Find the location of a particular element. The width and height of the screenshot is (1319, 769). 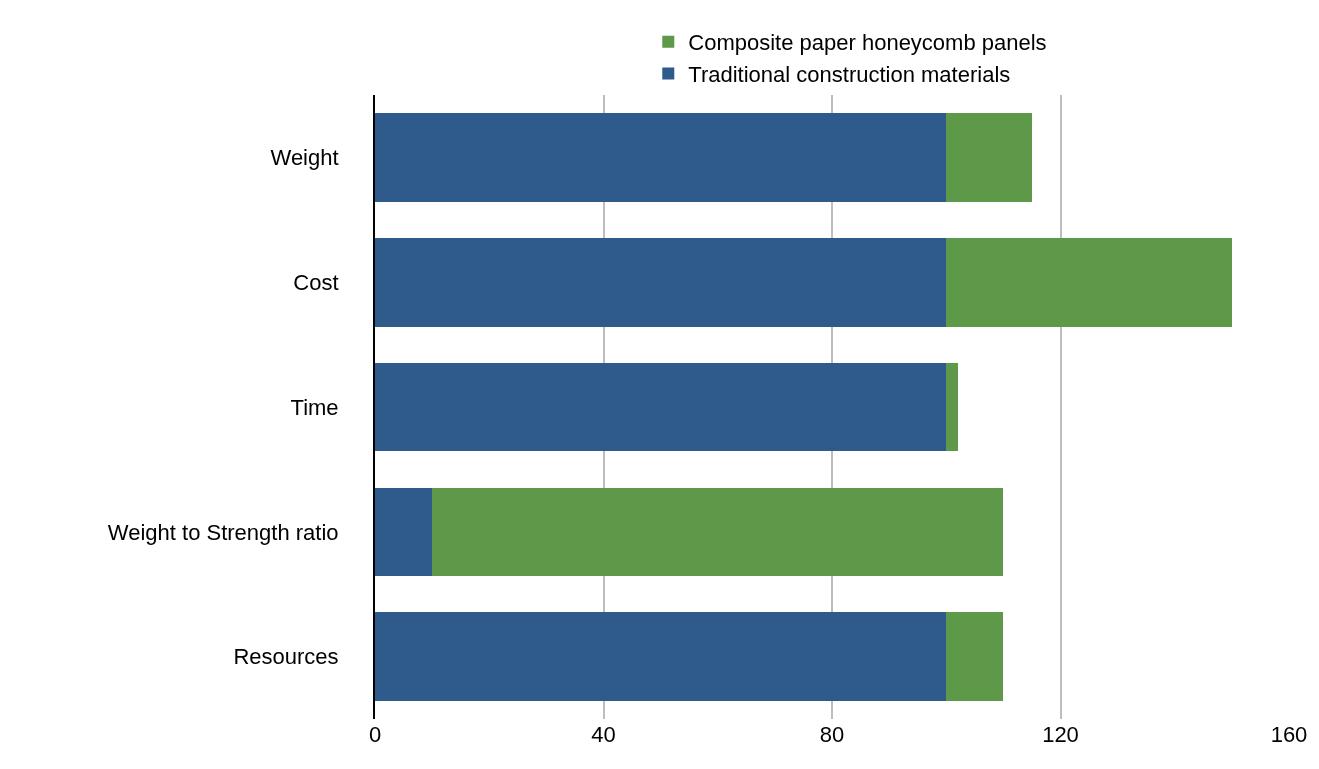

x-tick-label: 40 is located at coordinates (603, 734).